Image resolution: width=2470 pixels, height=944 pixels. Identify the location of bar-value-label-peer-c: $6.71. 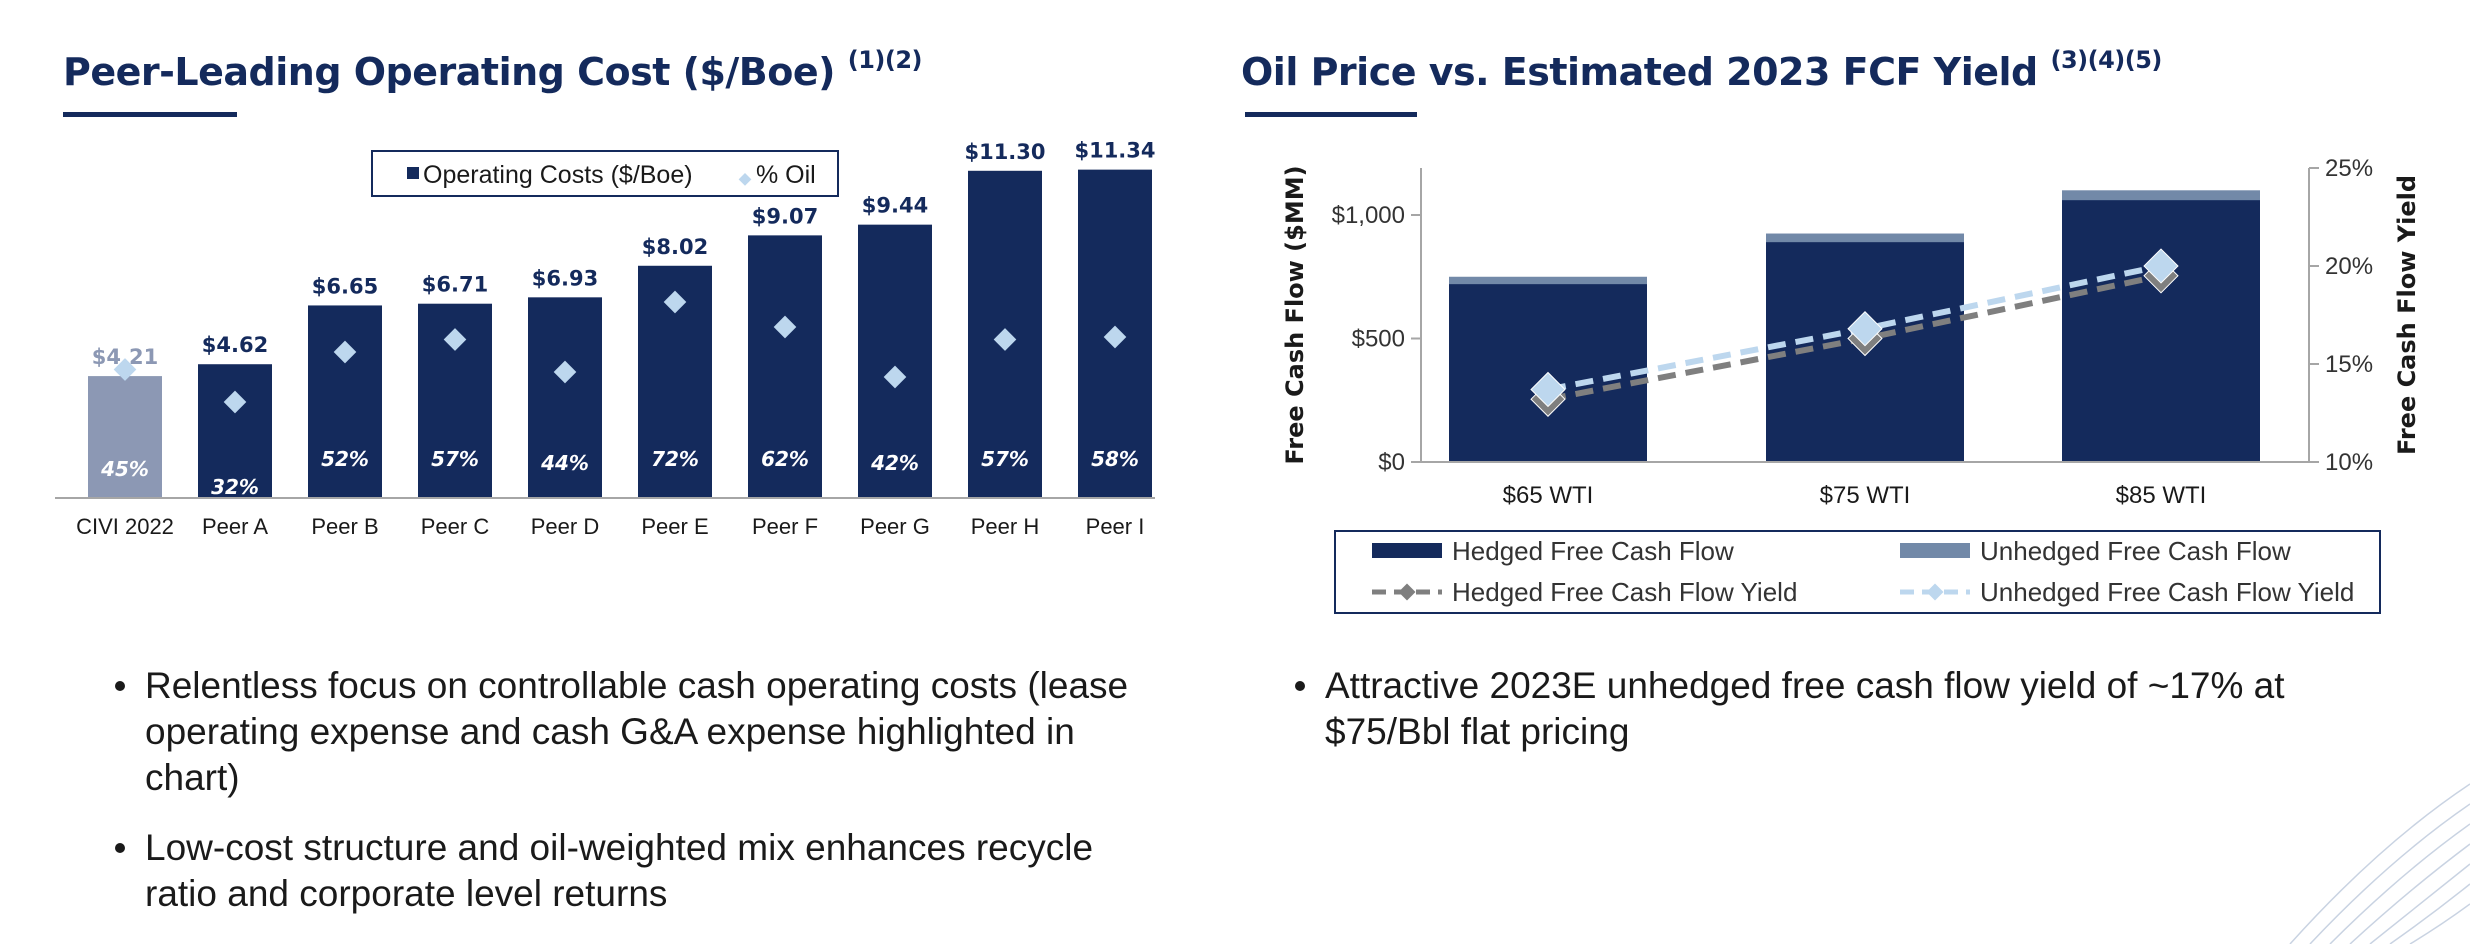
(455, 285).